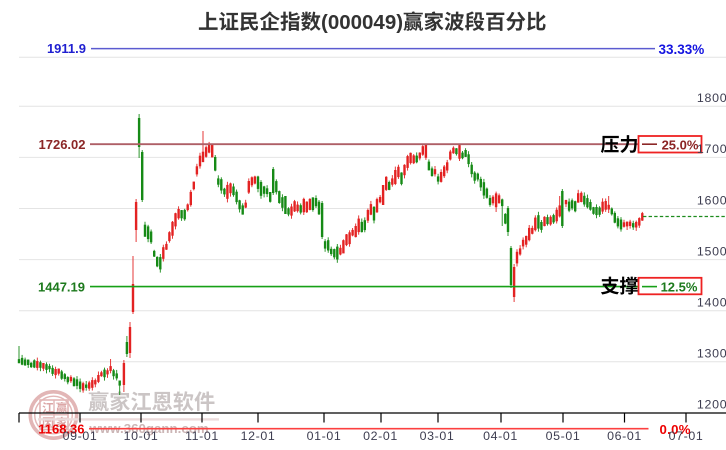  What do you see at coordinates (80, 436) in the screenshot?
I see `svg-text: 09-01` at bounding box center [80, 436].